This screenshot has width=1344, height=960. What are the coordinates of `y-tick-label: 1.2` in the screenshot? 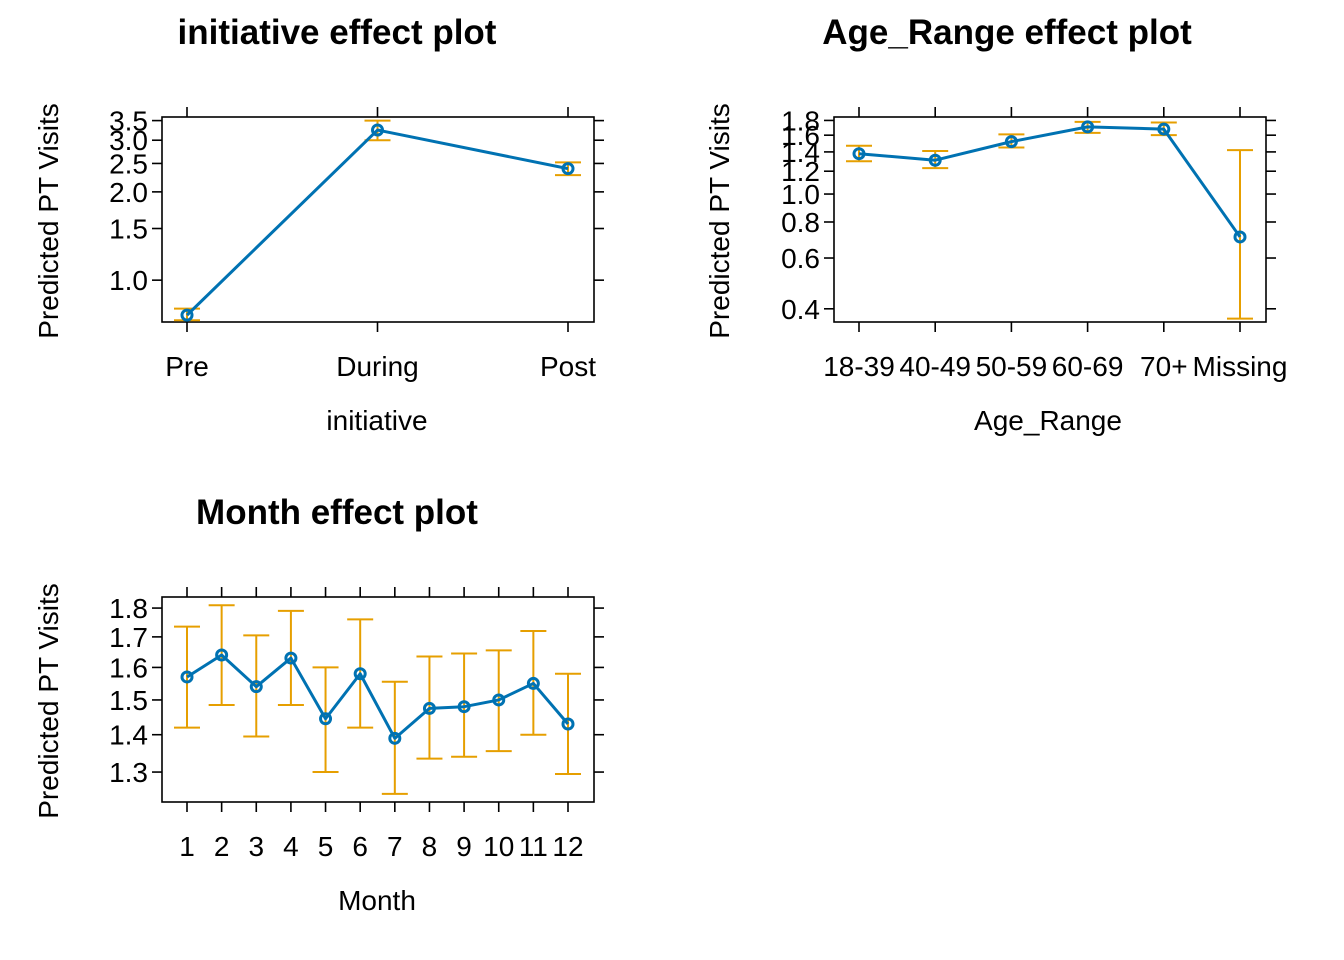 It's located at (800, 171).